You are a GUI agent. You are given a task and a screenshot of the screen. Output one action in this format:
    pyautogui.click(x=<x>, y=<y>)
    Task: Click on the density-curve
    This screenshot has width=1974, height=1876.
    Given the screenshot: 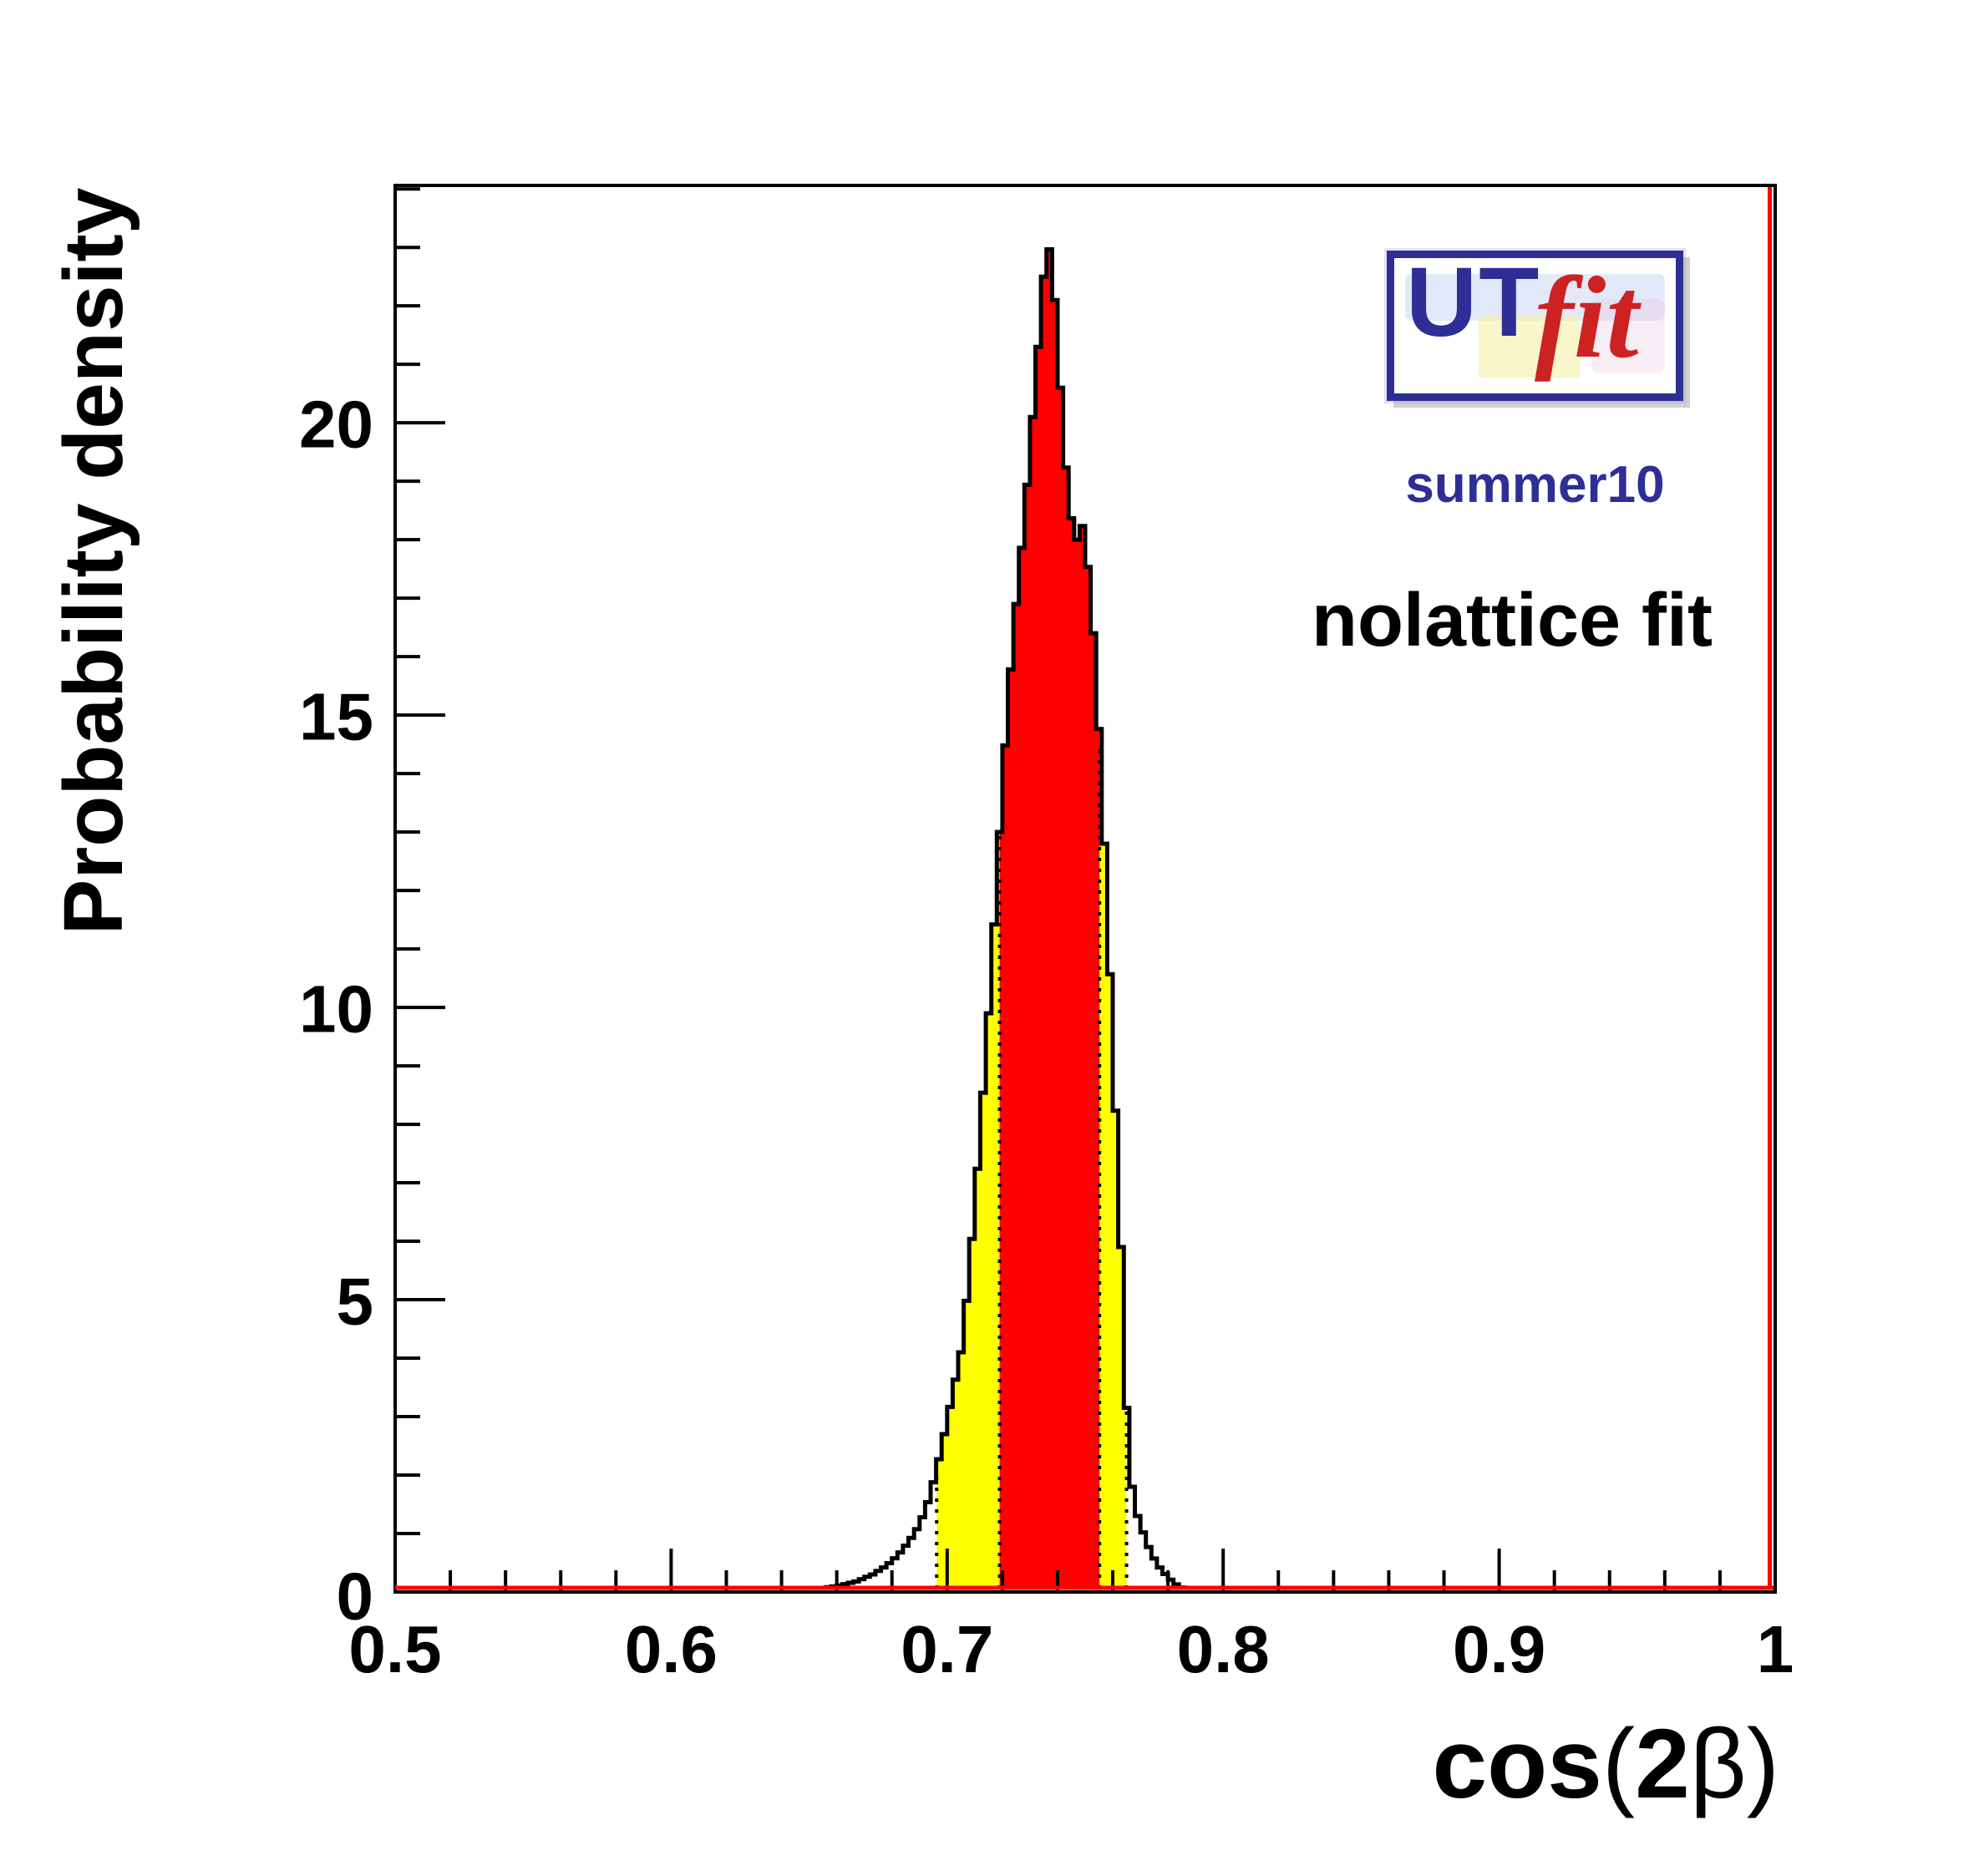 What is the action you would take?
    pyautogui.click(x=999, y=918)
    